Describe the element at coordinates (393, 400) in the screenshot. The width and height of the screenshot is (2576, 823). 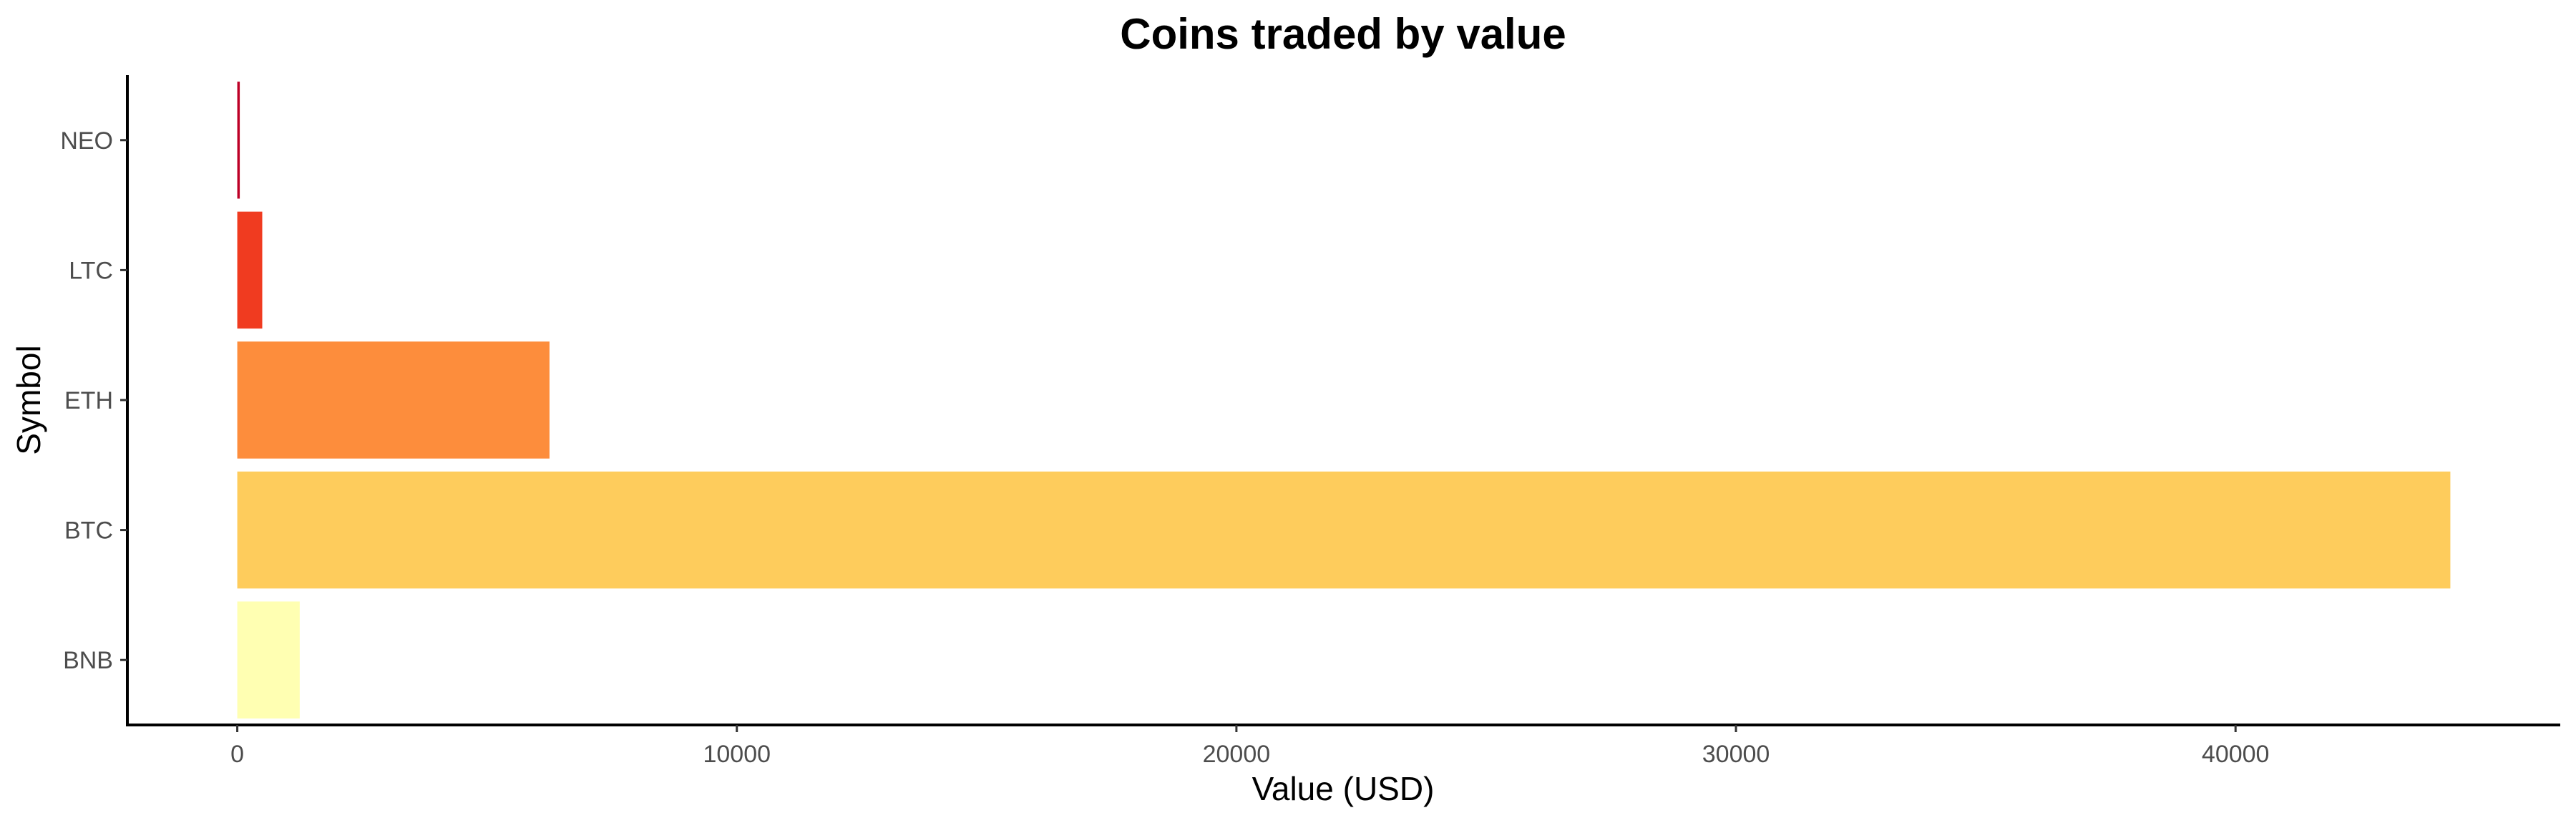
I see `bar-eth` at that location.